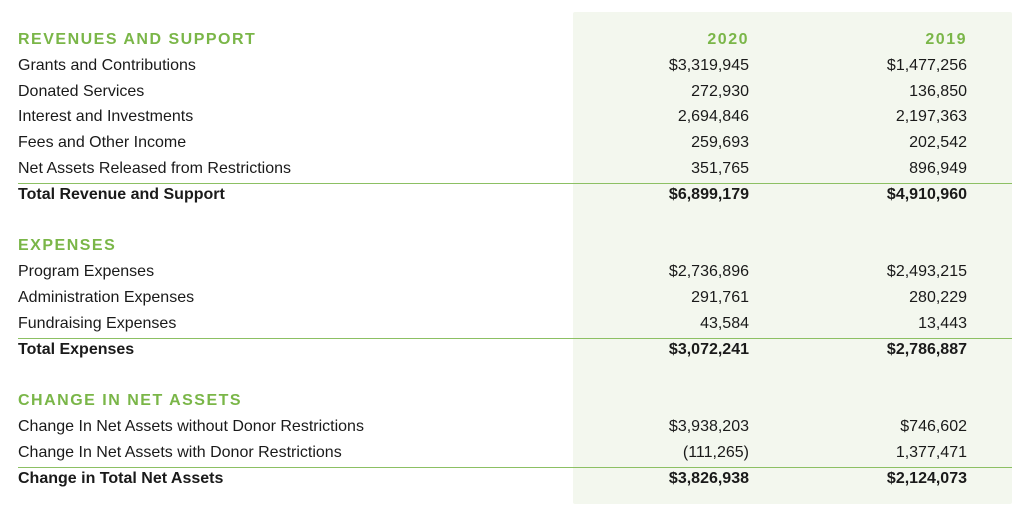 The width and height of the screenshot is (1024, 525). I want to click on value-2019: $2,493,215, so click(926, 271).